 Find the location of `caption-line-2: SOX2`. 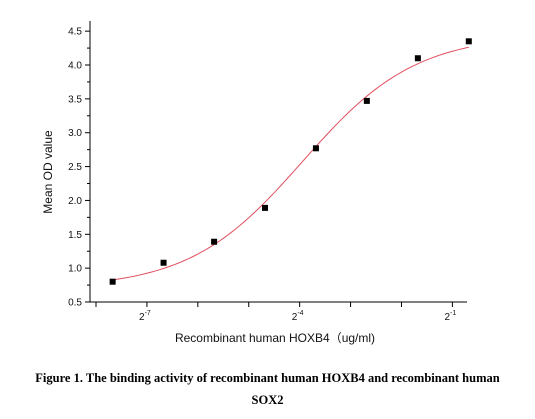

caption-line-2: SOX2 is located at coordinates (267, 400).